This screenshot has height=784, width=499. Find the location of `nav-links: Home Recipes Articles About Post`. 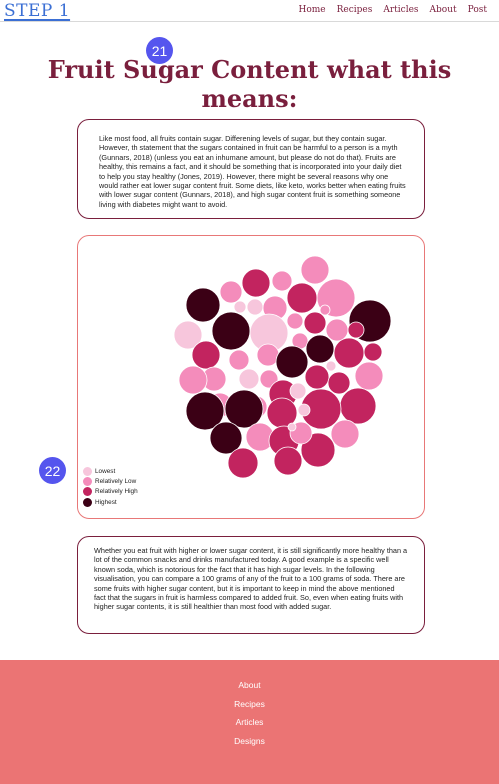

nav-links: Home Recipes Articles About Post is located at coordinates (393, 10).